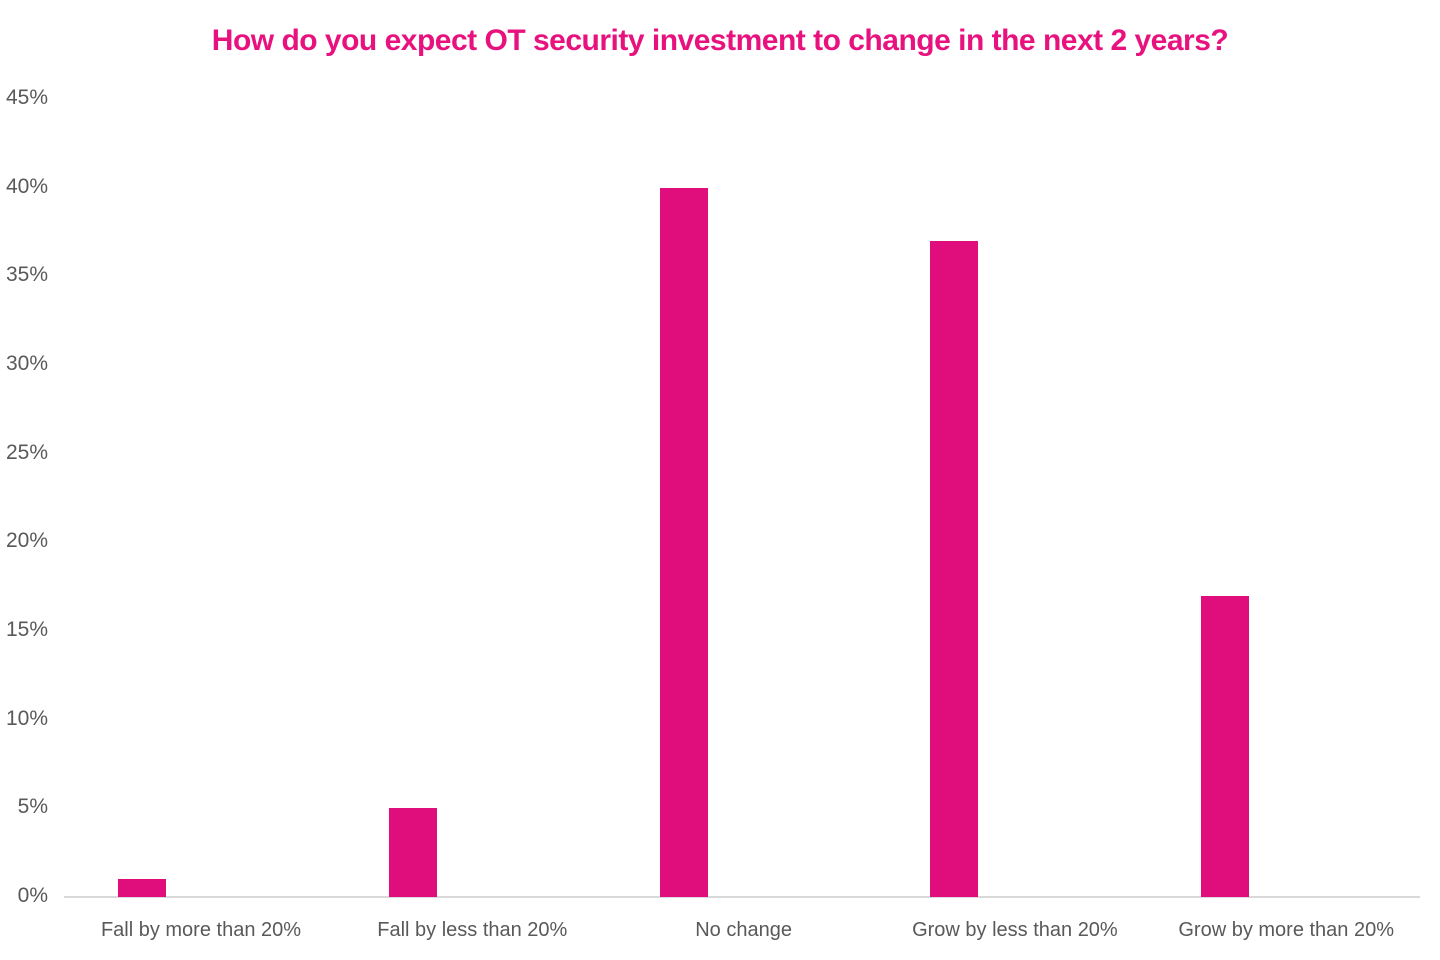  I want to click on y-tick-label: 5%, so click(32, 807).